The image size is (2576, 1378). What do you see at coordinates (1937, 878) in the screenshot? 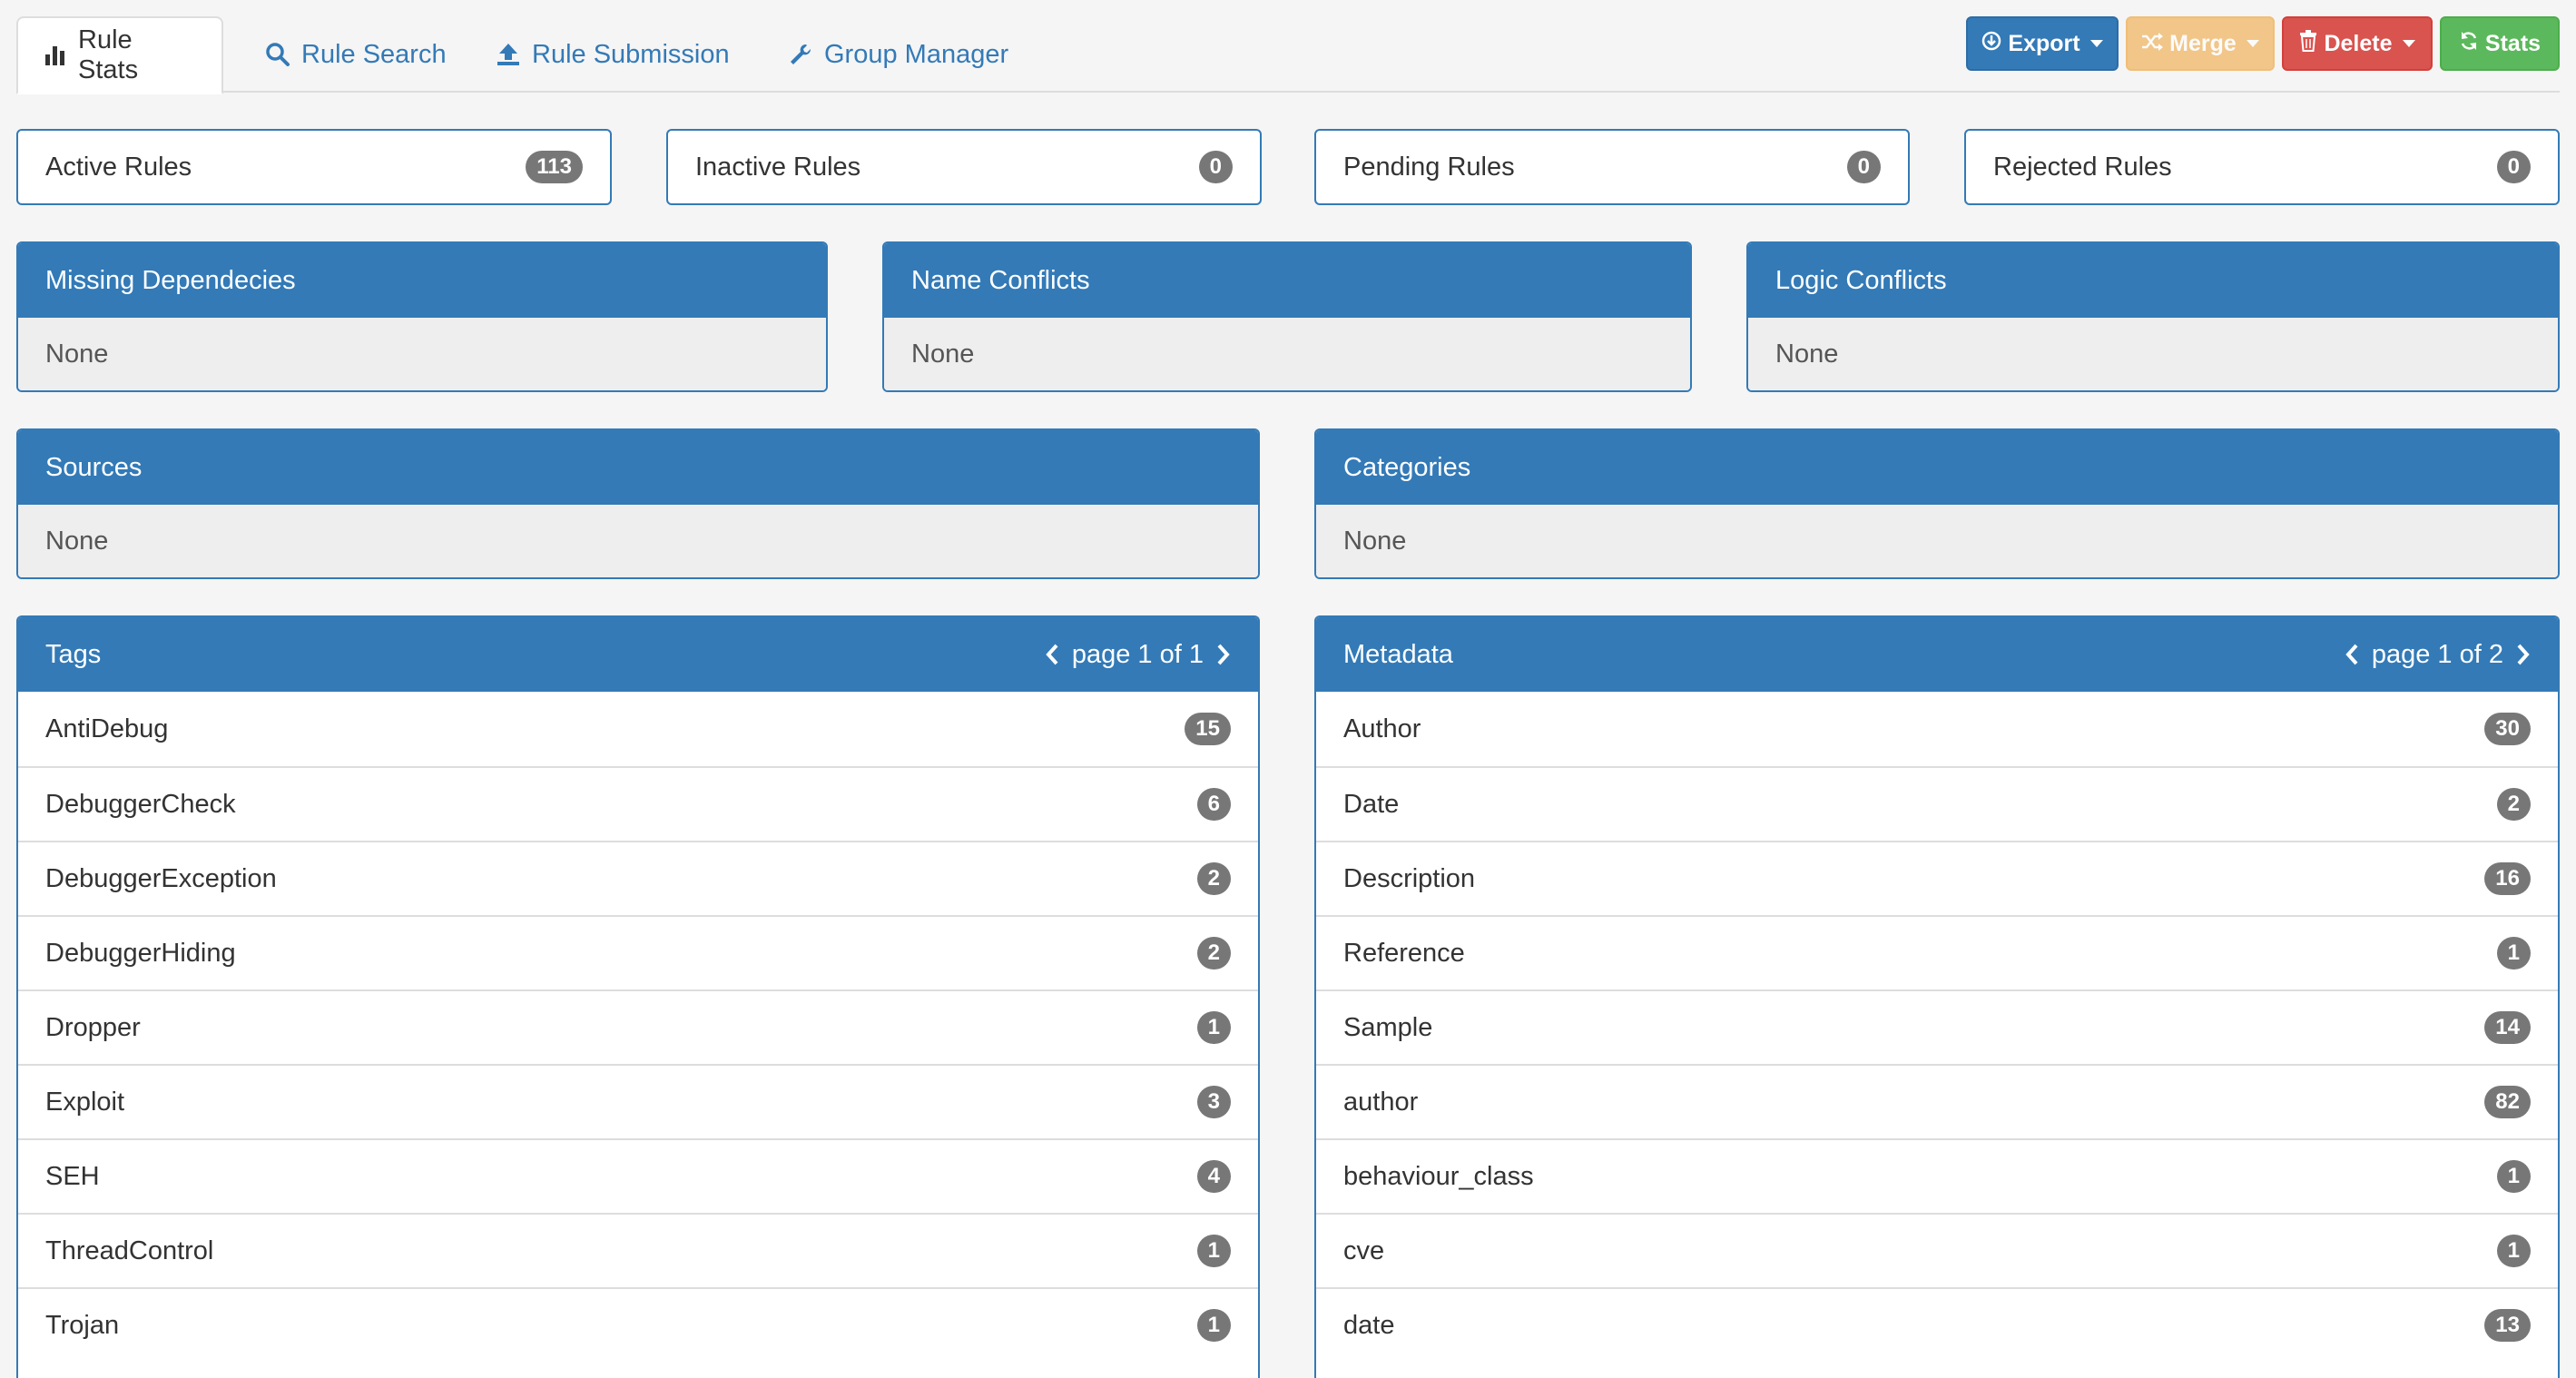
I see `list-item: Description 16` at bounding box center [1937, 878].